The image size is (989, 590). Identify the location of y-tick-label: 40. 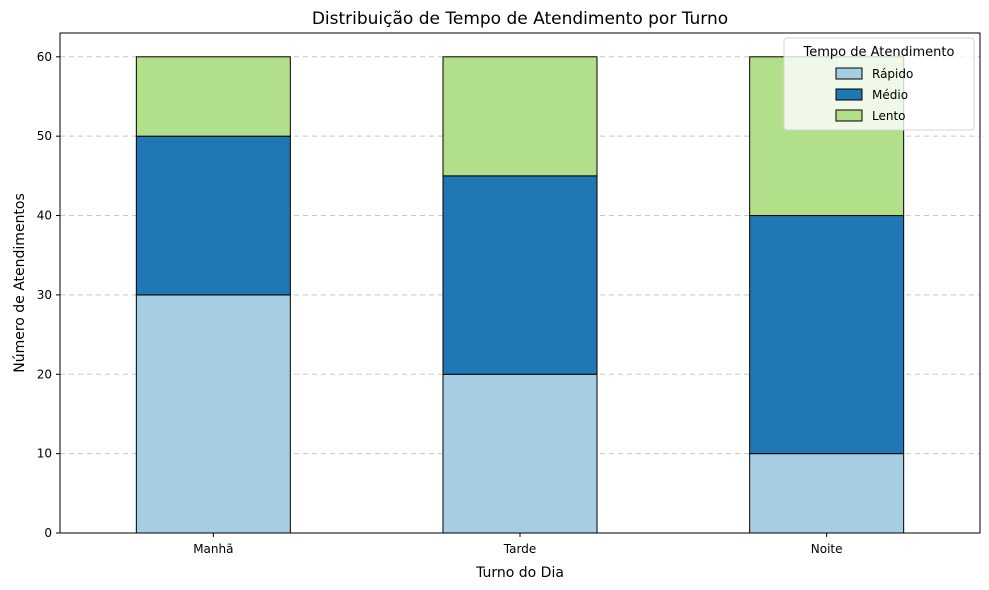
(44, 216).